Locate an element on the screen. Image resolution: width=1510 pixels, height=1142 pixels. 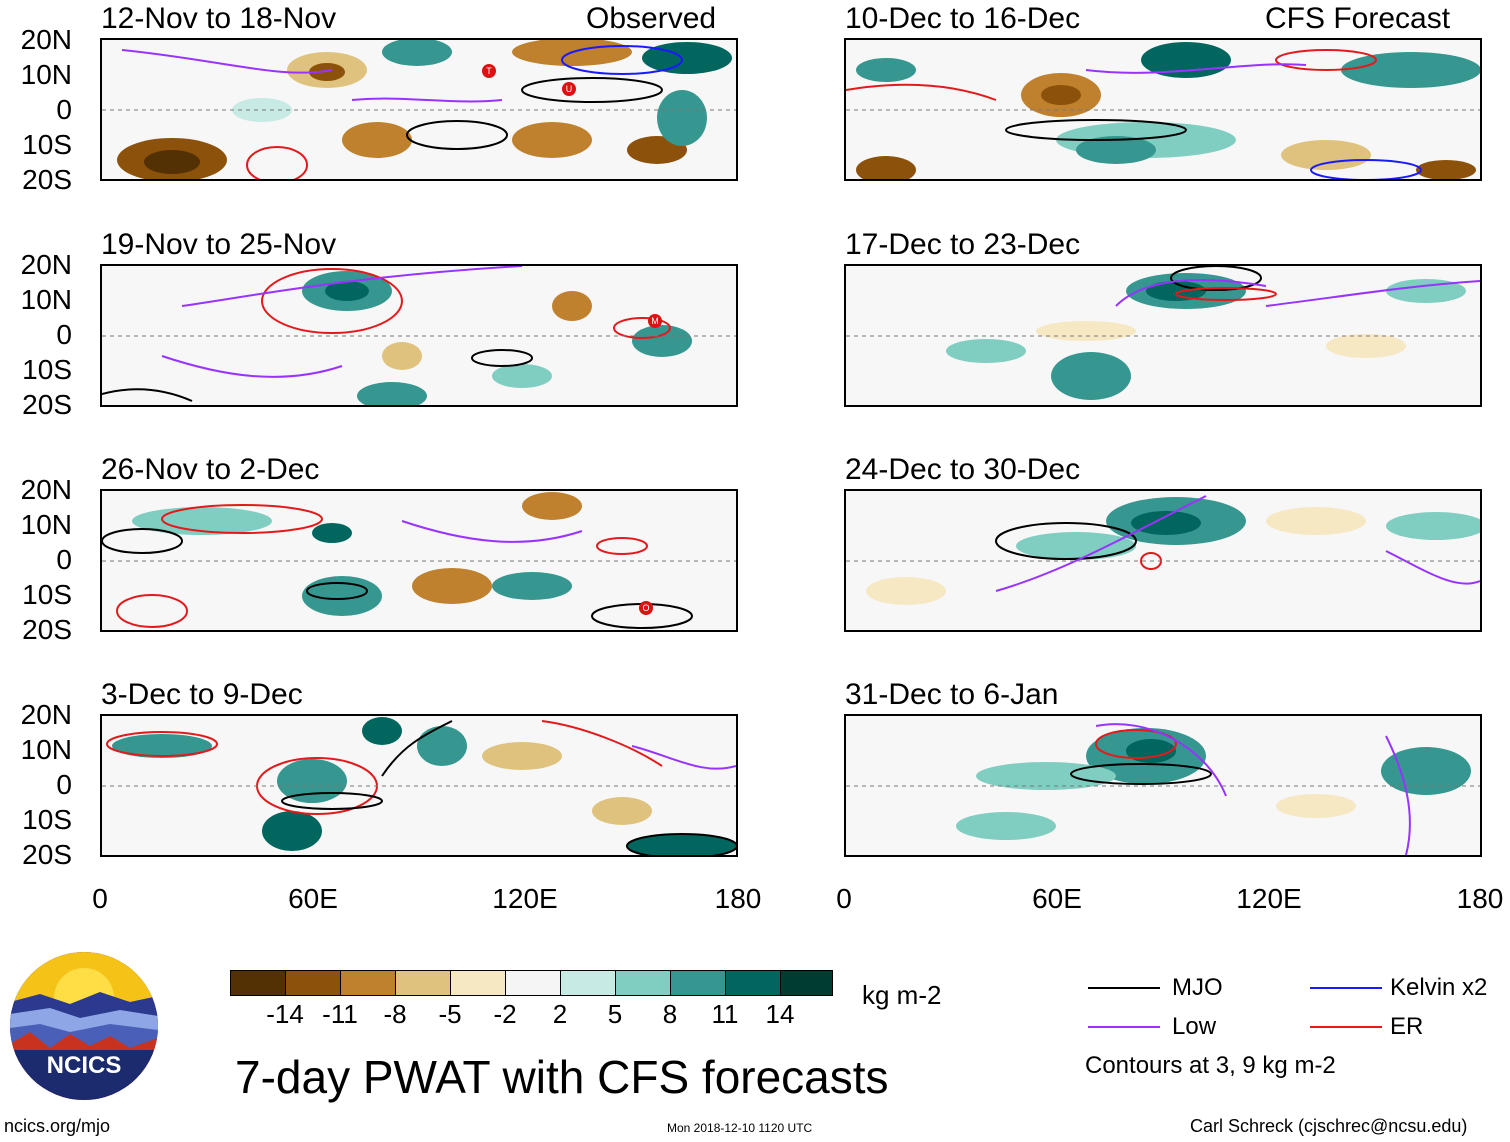
map-panel-obs-1: T U is located at coordinates (419, 109).